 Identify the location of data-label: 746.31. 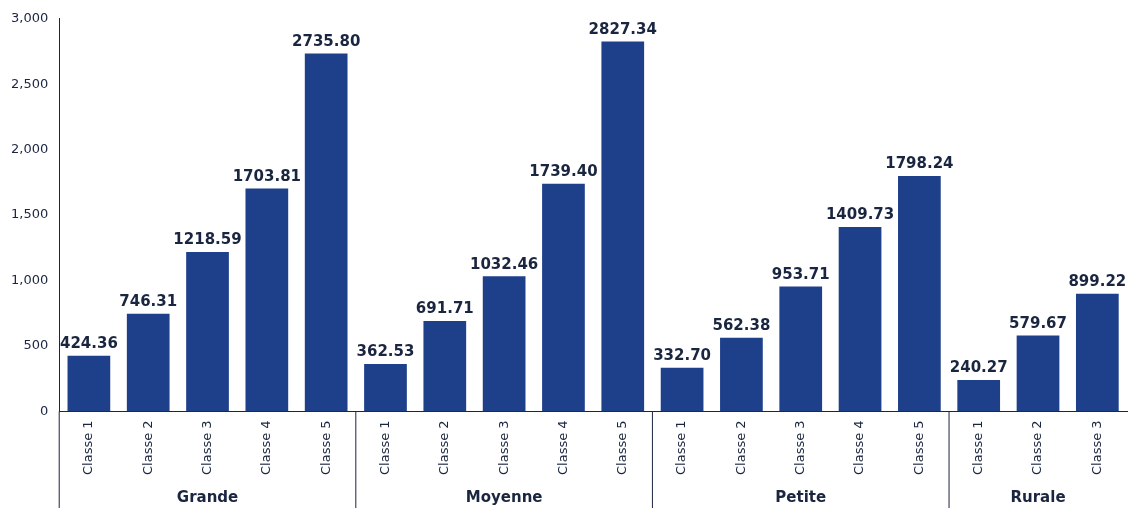
(148, 301).